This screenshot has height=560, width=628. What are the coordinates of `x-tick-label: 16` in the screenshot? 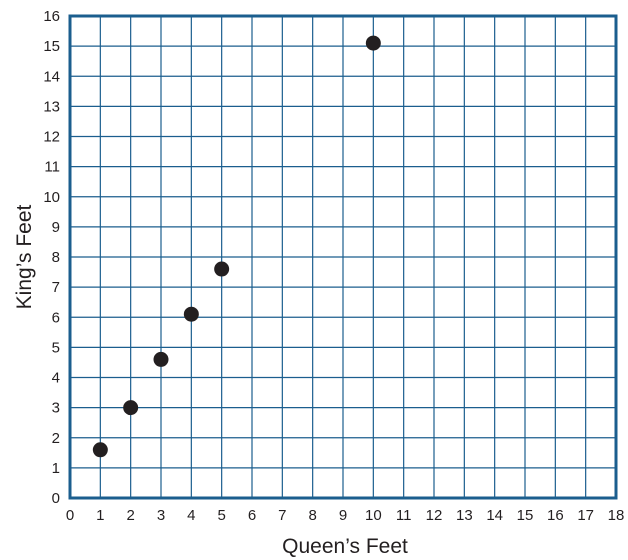 It's located at (555, 515).